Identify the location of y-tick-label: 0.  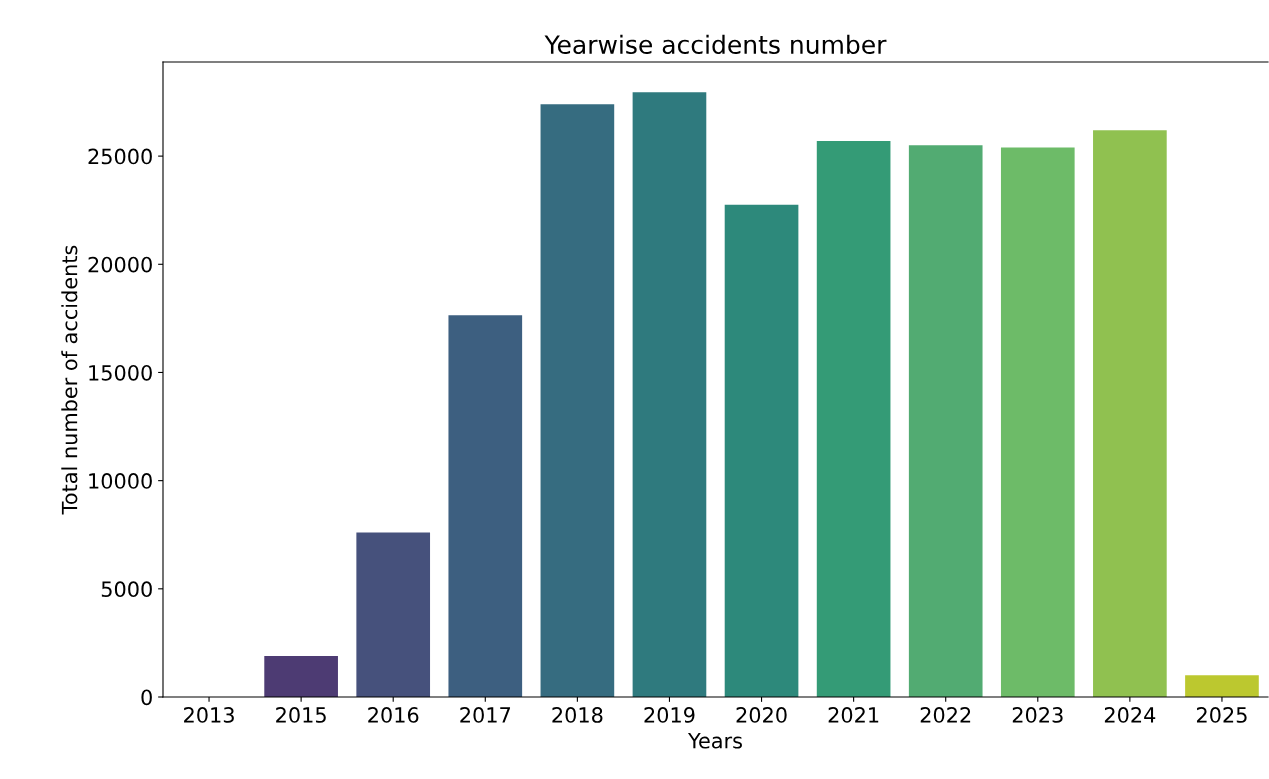
(146, 697).